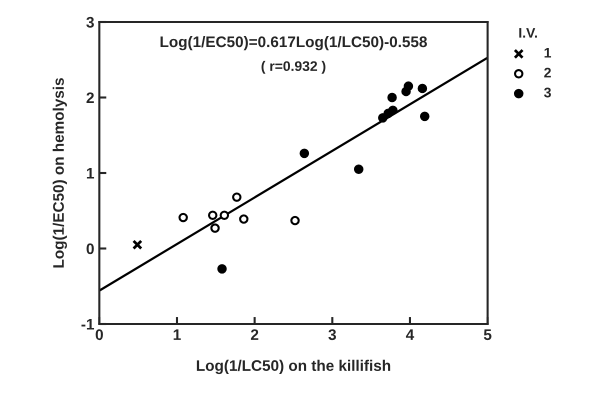 The height and width of the screenshot is (400, 602). I want to click on x-tick-label: 2, so click(254, 334).